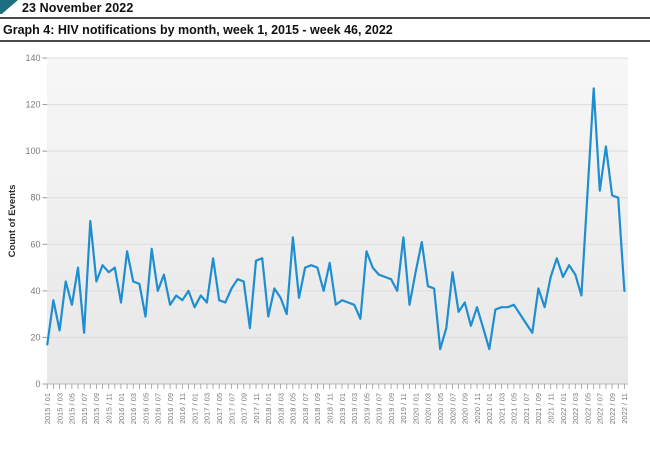  What do you see at coordinates (600, 408) in the screenshot?
I see `x-tick-label: 2022 / 07` at bounding box center [600, 408].